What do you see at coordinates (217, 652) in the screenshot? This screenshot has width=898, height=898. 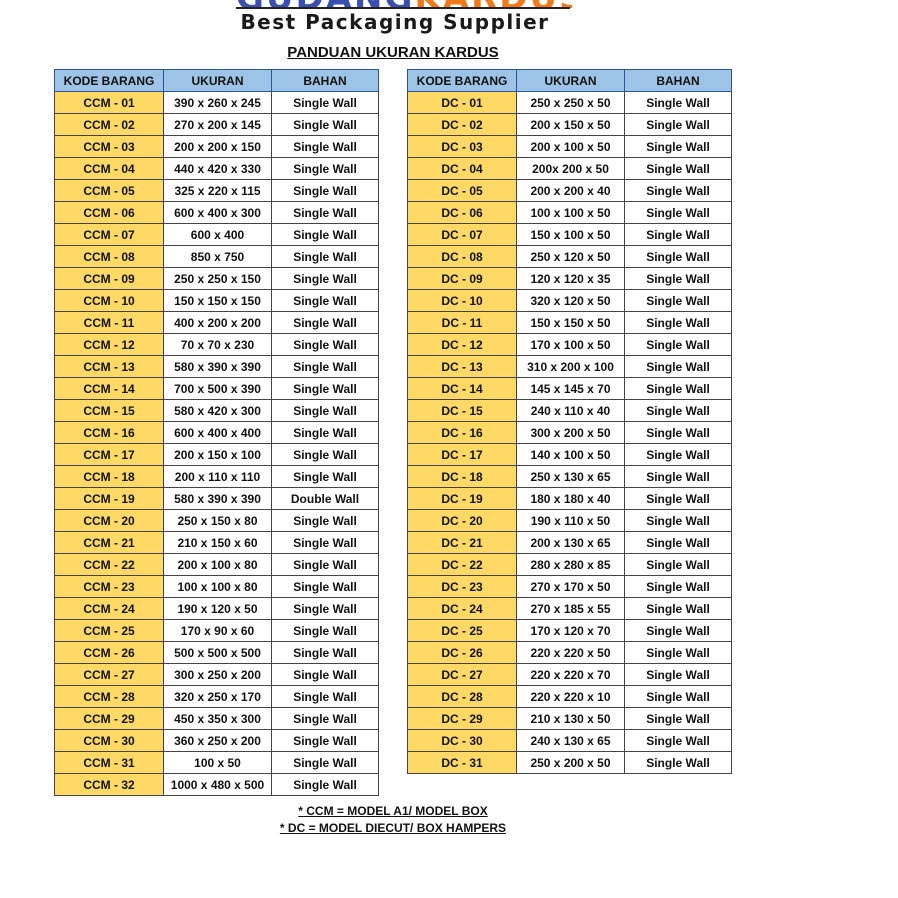 I see `cell-size: 500 x 500 x 500` at bounding box center [217, 652].